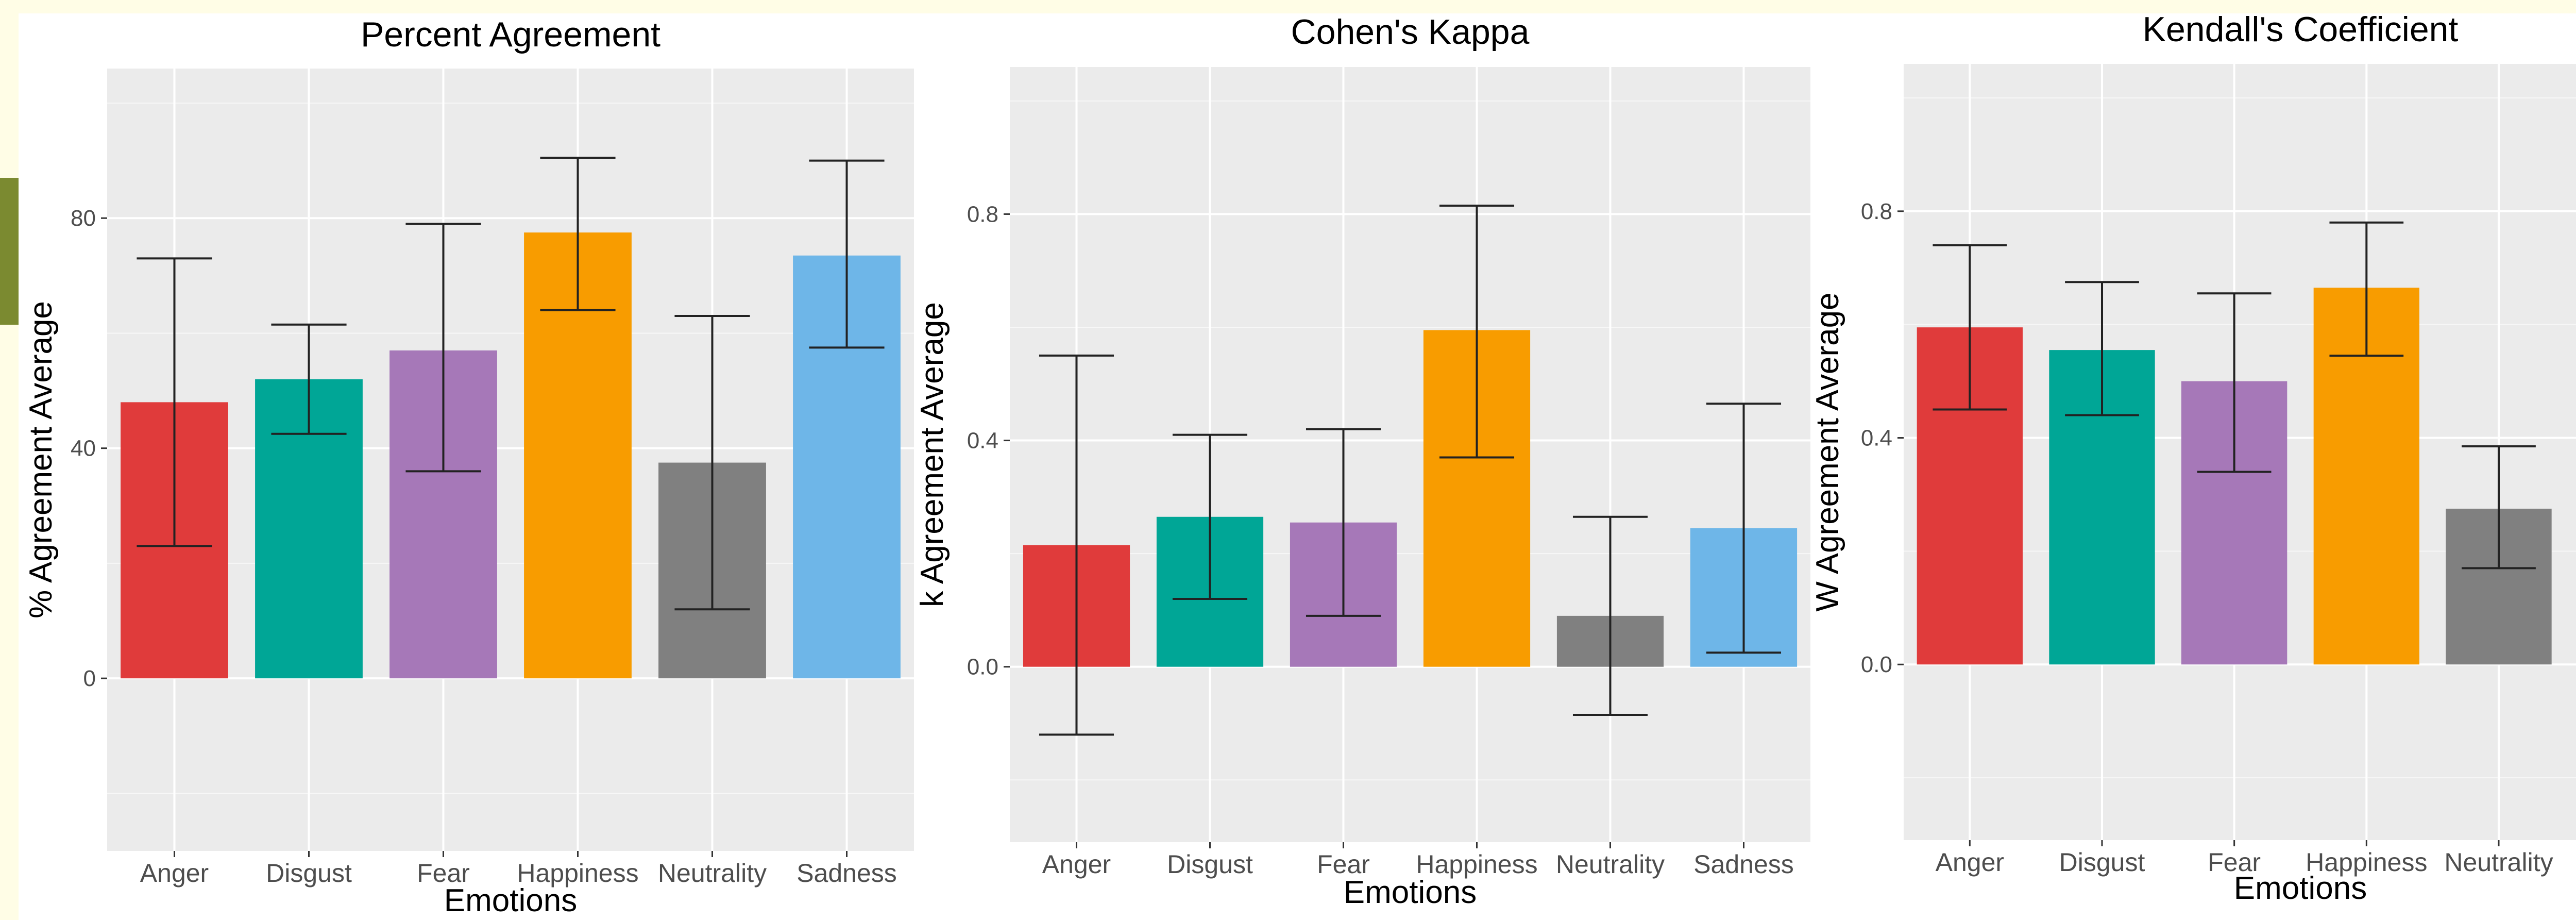  Describe the element at coordinates (2301, 29) in the screenshot. I see `chart-title: Kendall's Coefficient` at that location.